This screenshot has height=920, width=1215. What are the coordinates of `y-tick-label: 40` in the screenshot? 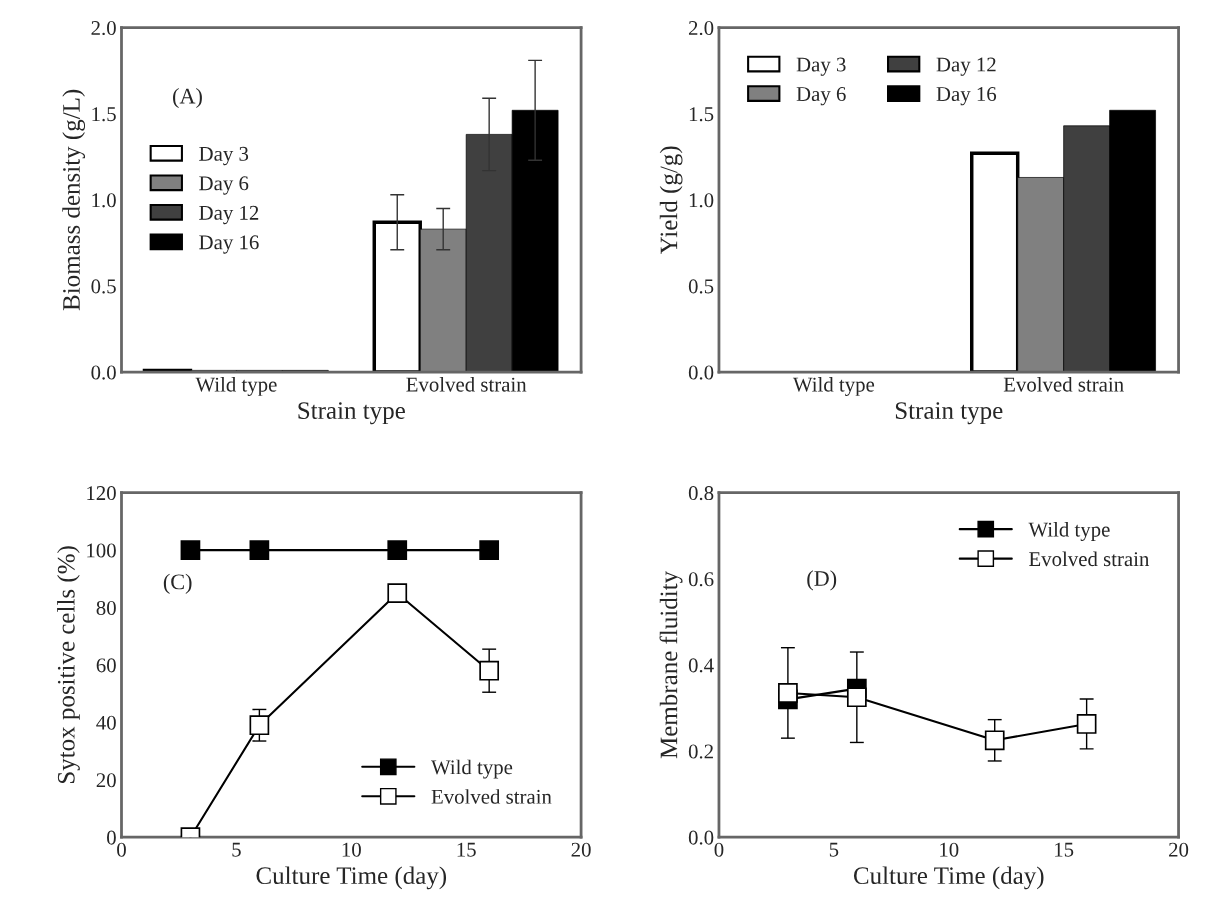 It's located at (106, 722).